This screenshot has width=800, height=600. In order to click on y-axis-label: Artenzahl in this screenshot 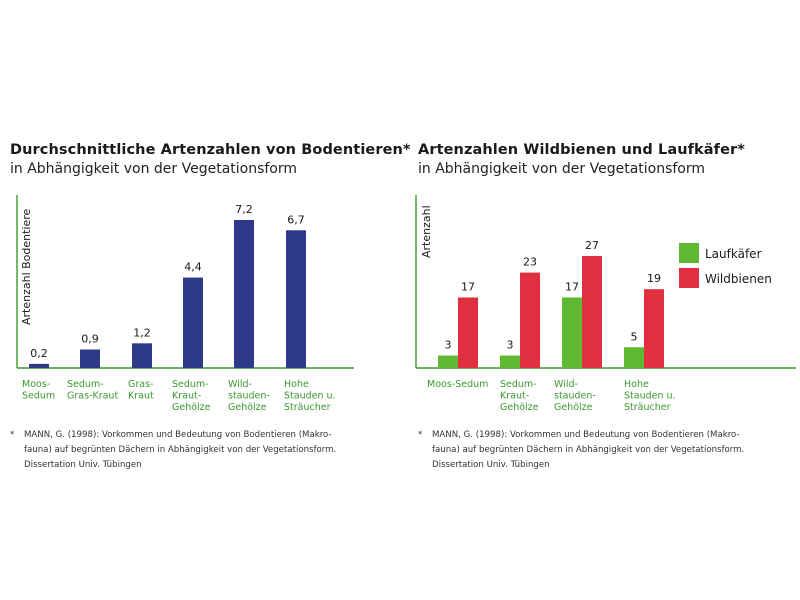, I will do `click(426, 231)`.